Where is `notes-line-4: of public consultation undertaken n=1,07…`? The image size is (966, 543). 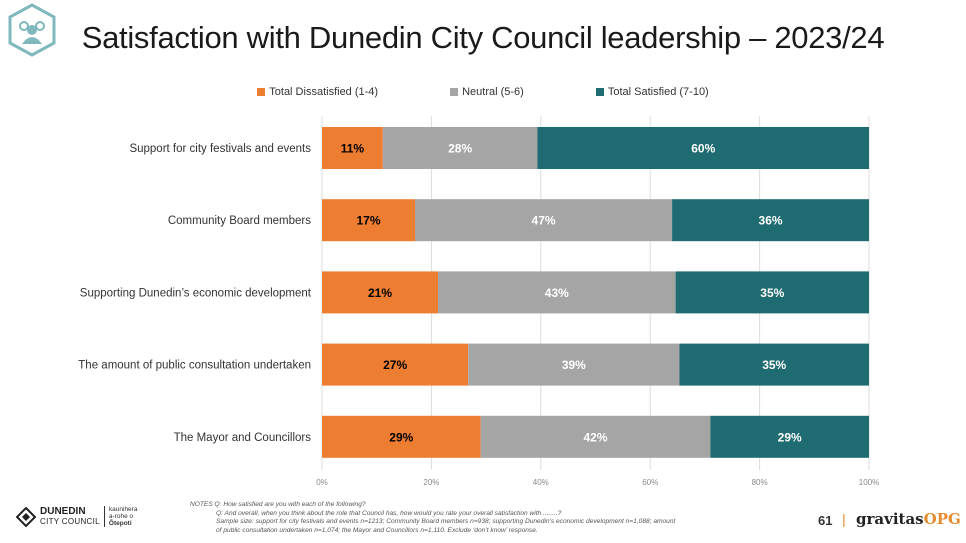 notes-line-4: of public consultation undertaken n=1,07… is located at coordinates (377, 530).